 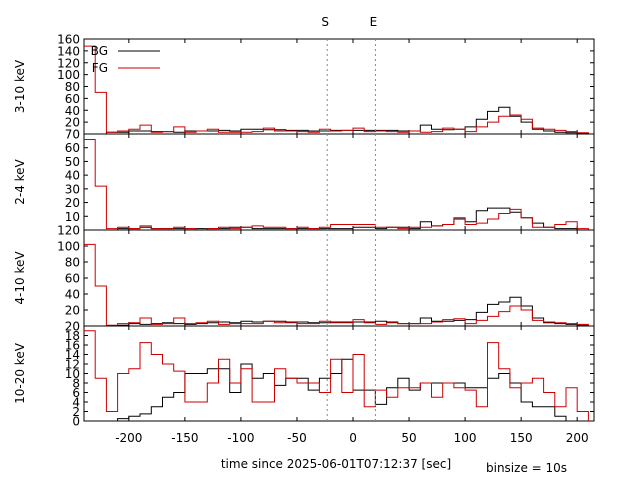 I want to click on y-tick-label: 70, so click(x=72, y=135).